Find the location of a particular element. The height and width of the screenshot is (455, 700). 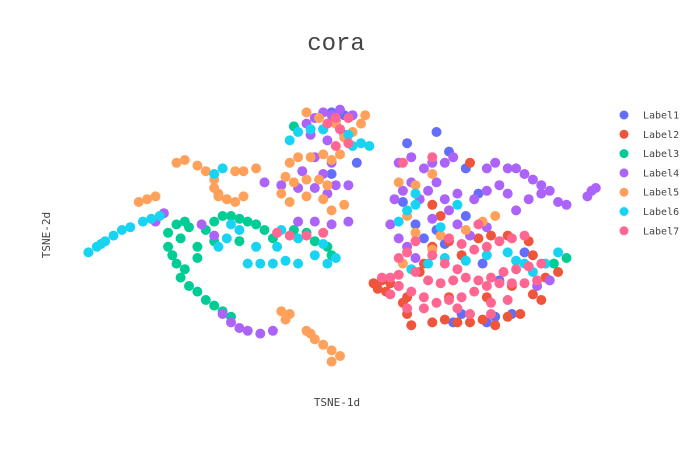

legend-item-label7: Label7 is located at coordinates (649, 231).